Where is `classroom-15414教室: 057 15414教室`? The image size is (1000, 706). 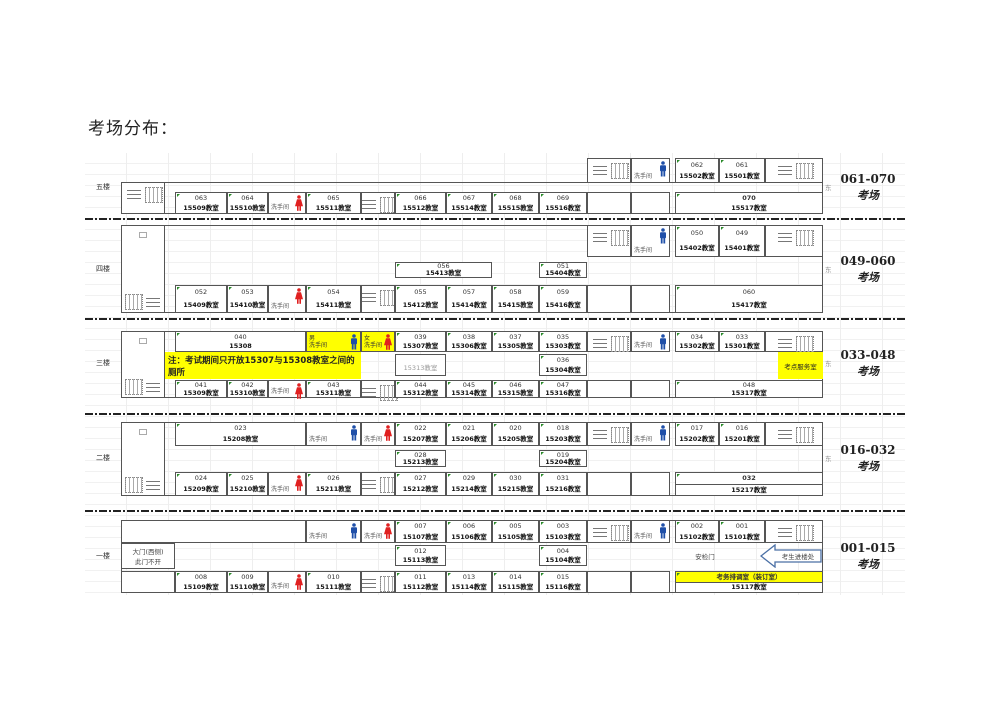
classroom-15414教室: 057 15414教室 is located at coordinates (469, 299).